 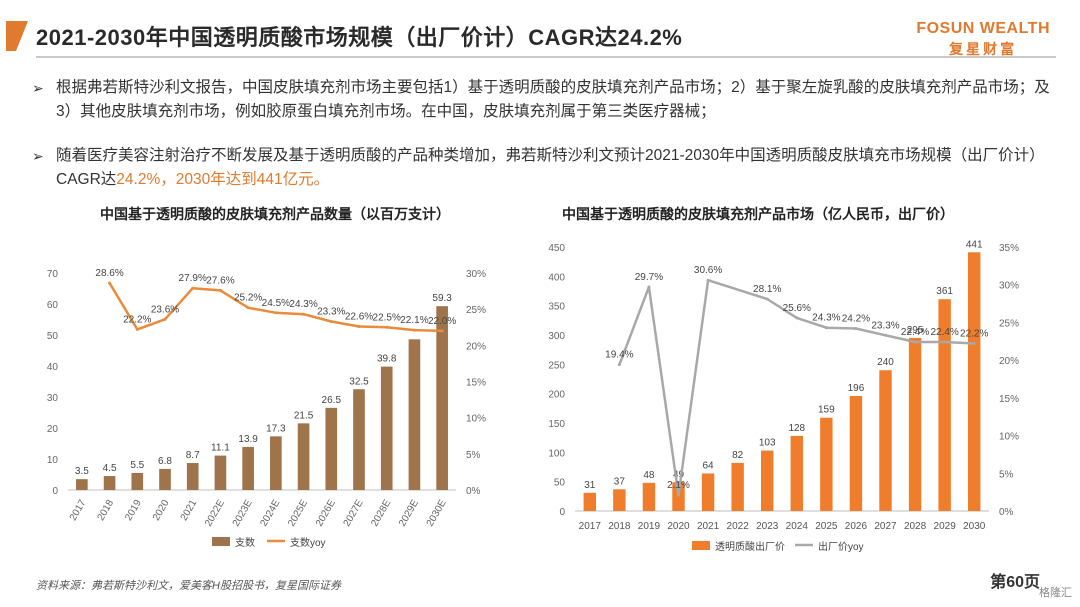 I want to click on x-tick-label: 2017, so click(x=78, y=510).